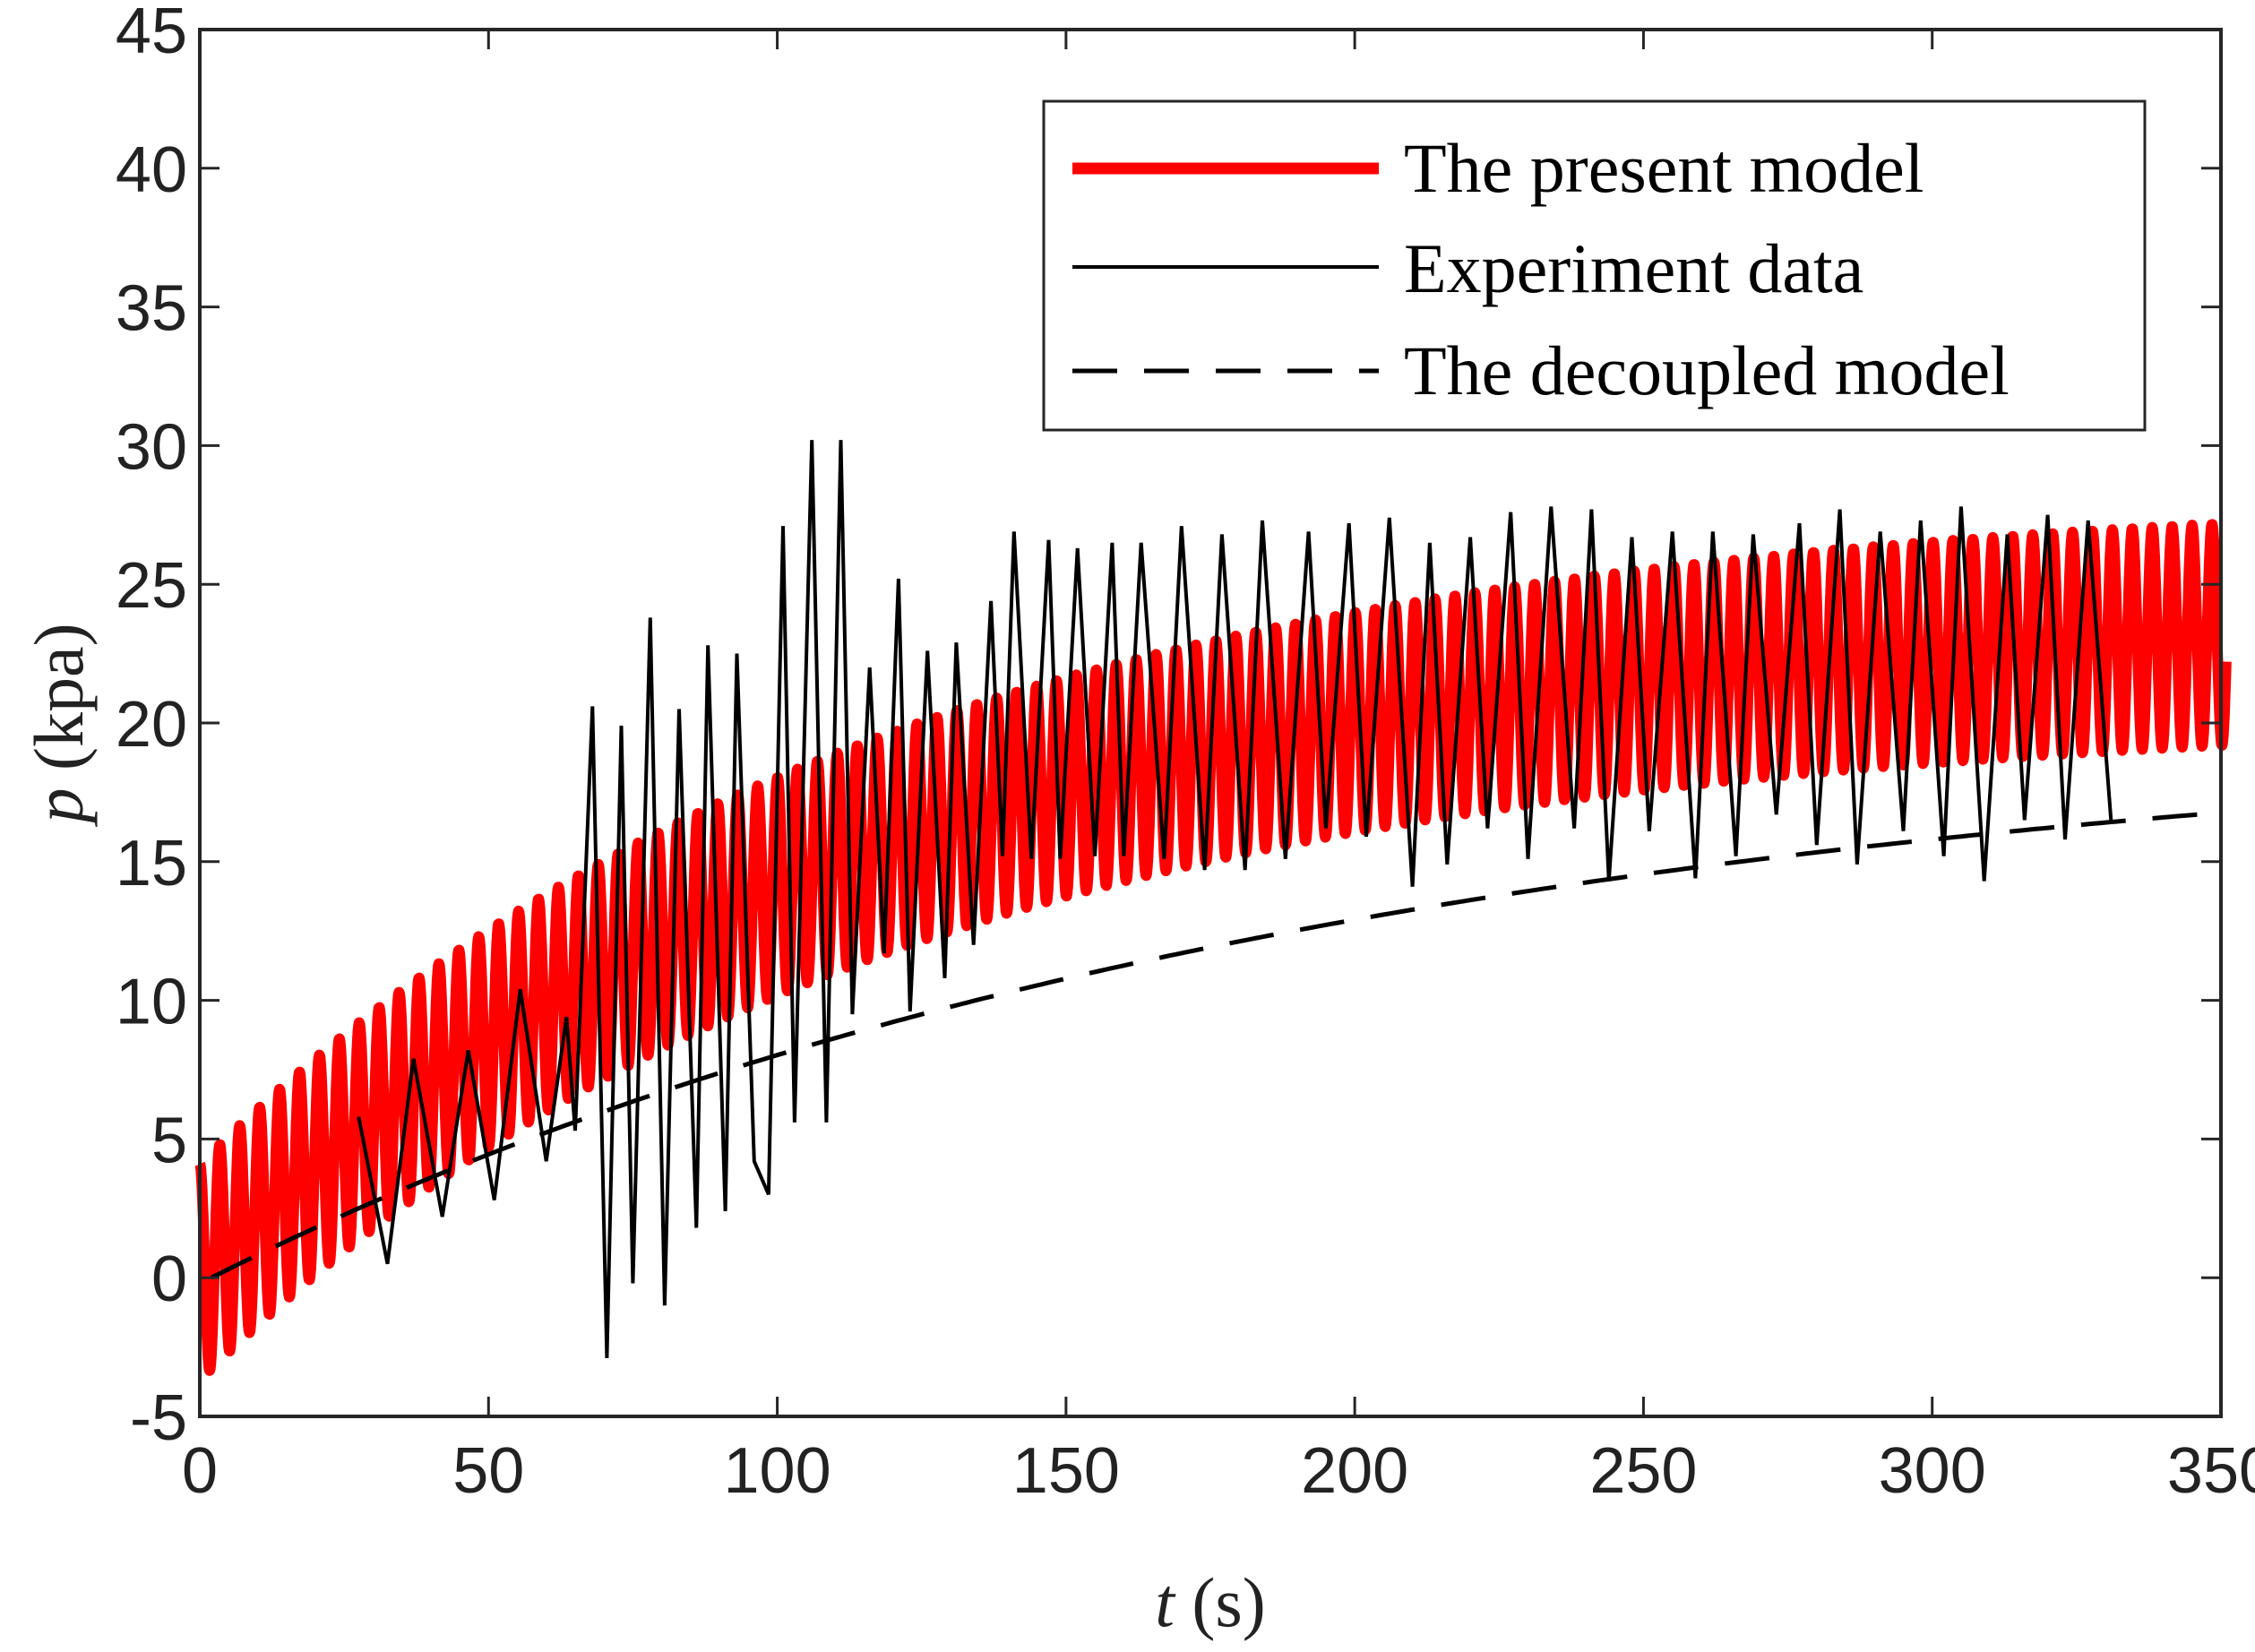 The height and width of the screenshot is (1652, 2255). What do you see at coordinates (1664, 168) in the screenshot?
I see `legend-label-present-model: The present model` at bounding box center [1664, 168].